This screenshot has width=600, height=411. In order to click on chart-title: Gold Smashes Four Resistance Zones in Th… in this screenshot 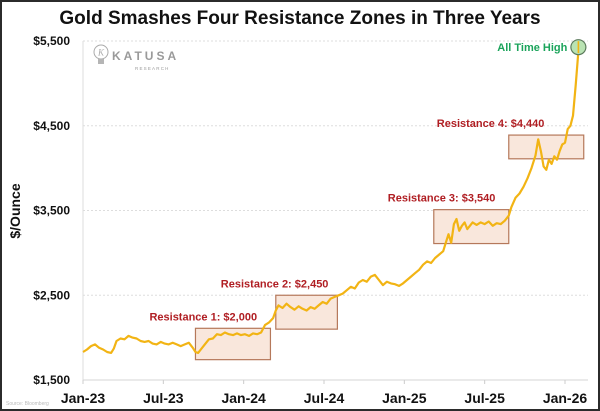, I will do `click(299, 18)`.